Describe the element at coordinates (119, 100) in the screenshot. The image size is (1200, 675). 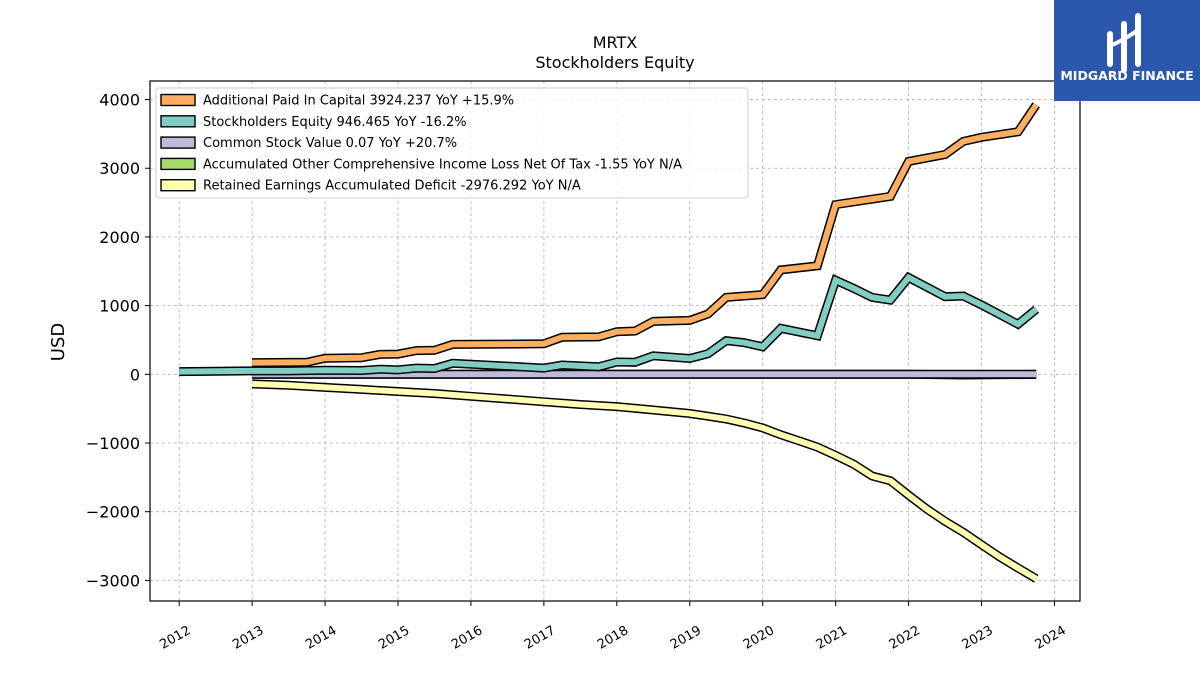
I see `y-tick-label: 4000` at that location.